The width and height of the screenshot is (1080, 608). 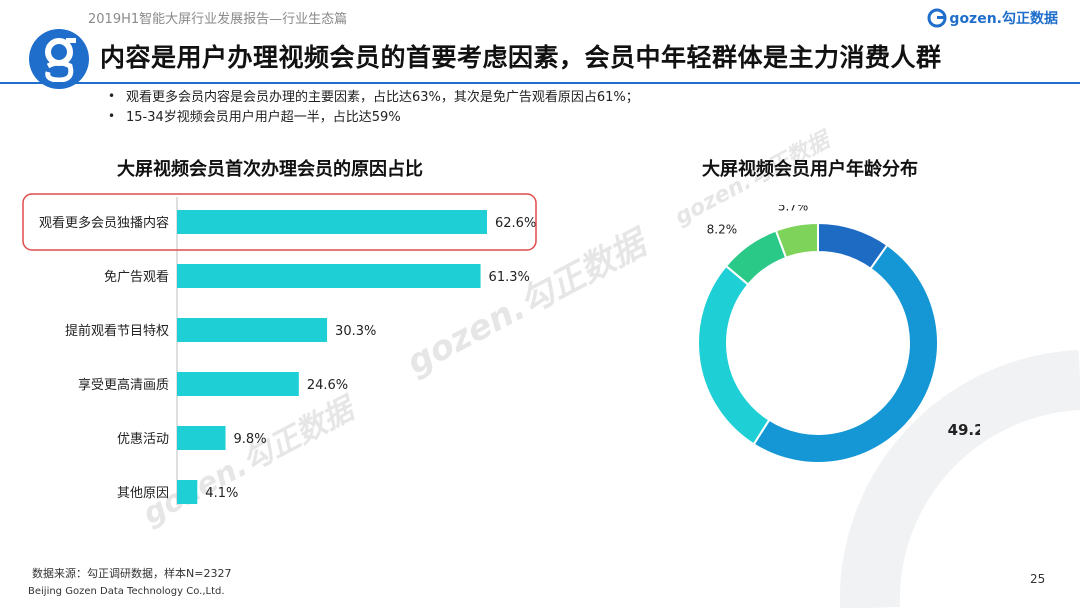 What do you see at coordinates (132, 573) in the screenshot?
I see `source-note: 数据来源：勾正调研数据，样本N=2327` at bounding box center [132, 573].